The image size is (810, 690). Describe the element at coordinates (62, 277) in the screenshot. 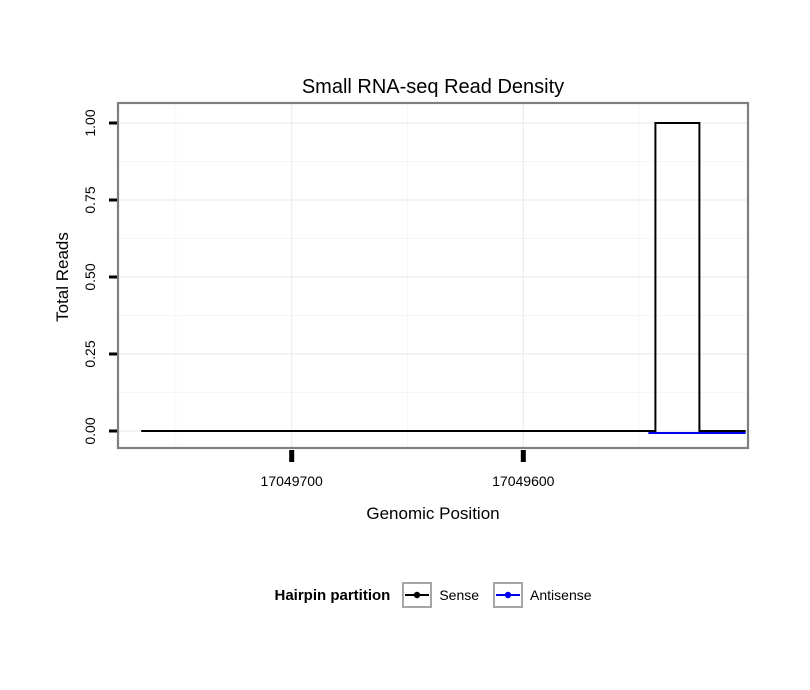

I see `y-axis-label: Total Reads` at that location.